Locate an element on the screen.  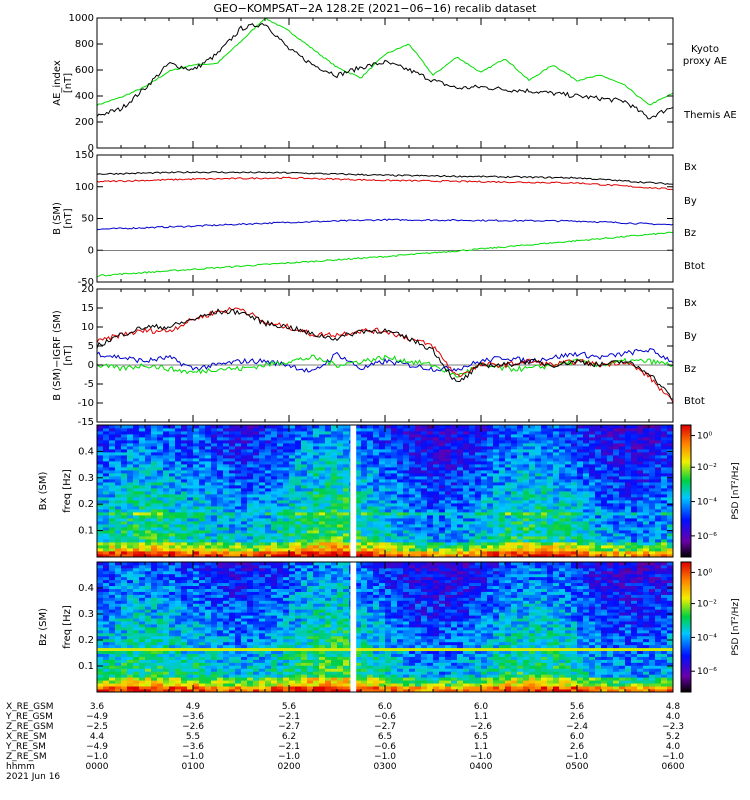
series-line-themis-ae is located at coordinates (385, 71).